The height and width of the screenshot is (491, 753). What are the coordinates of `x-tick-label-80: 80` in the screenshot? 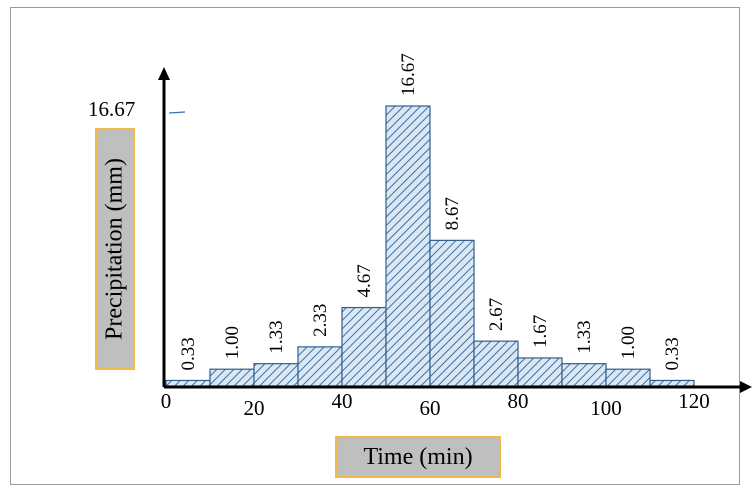 It's located at (518, 401).